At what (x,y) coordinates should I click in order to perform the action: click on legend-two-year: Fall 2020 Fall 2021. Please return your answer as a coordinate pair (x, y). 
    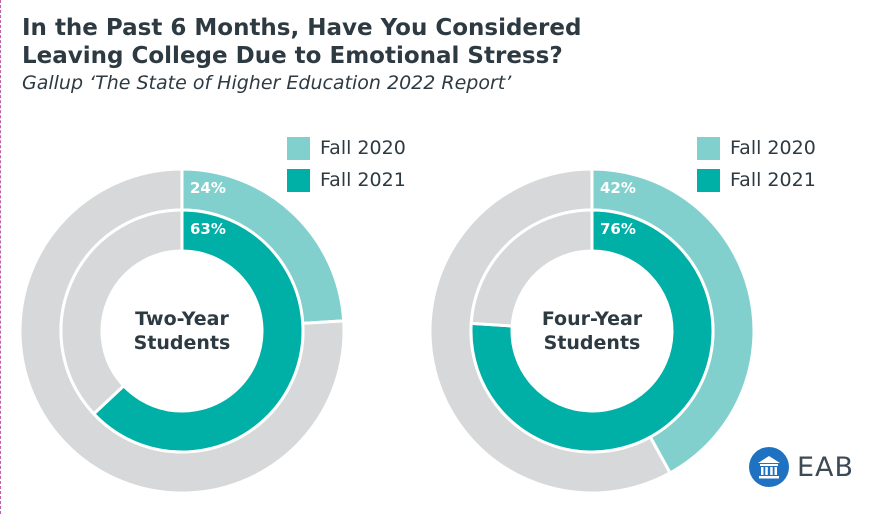
    Looking at the image, I should click on (346, 168).